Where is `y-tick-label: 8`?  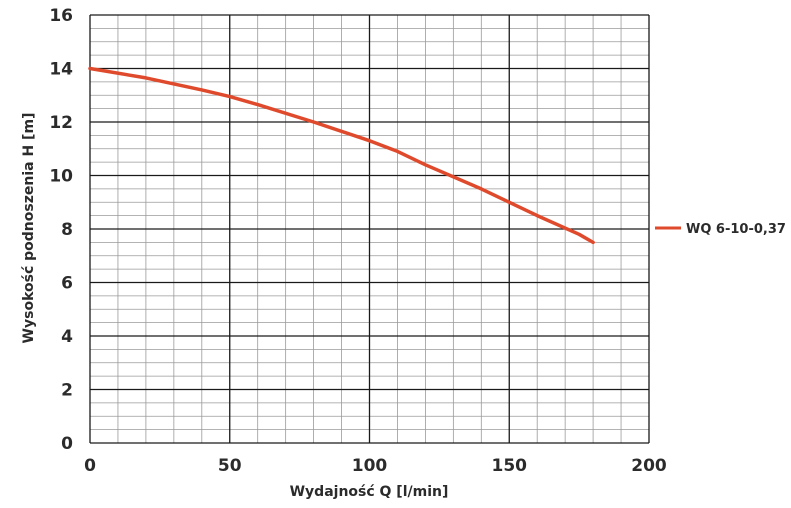
y-tick-label: 8 is located at coordinates (67, 230).